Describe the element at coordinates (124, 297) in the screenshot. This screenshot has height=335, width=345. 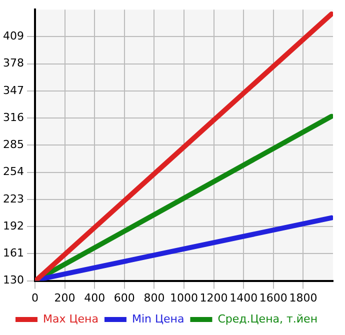
I see `x-tick-label: 600` at that location.